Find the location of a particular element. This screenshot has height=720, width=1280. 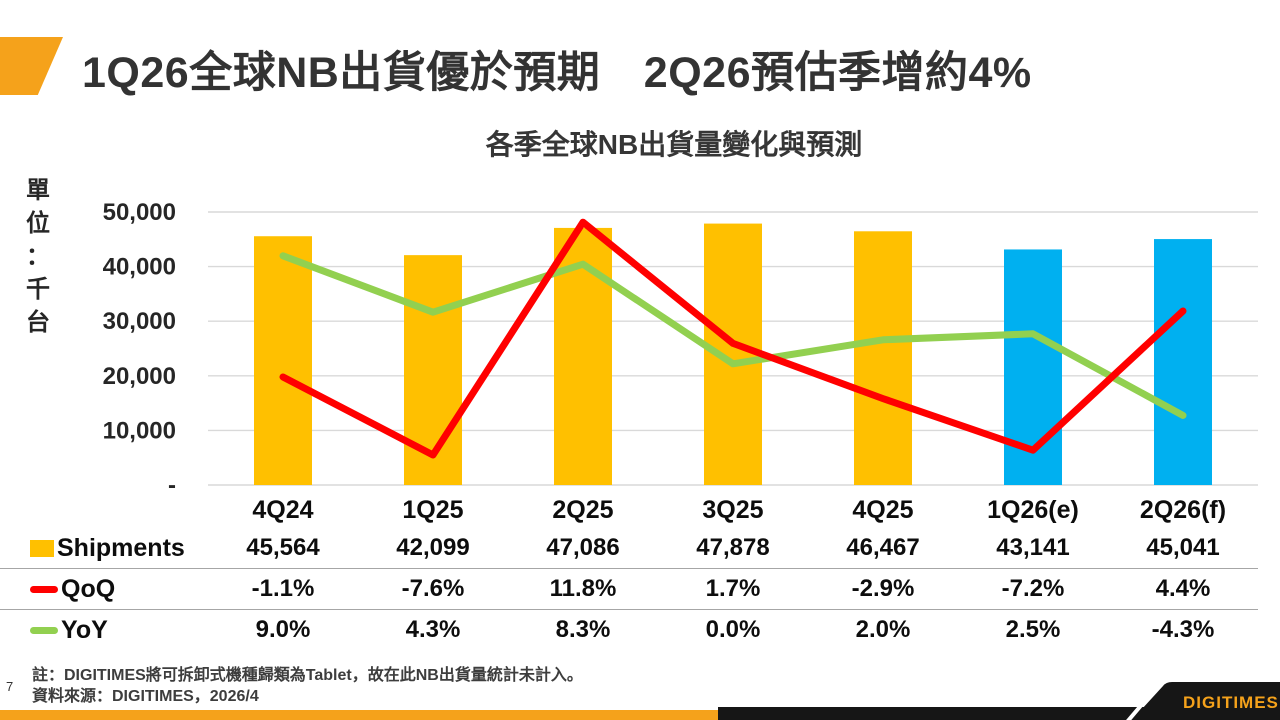

digitimes-logo: DIGITIMES is located at coordinates (1203, 700).